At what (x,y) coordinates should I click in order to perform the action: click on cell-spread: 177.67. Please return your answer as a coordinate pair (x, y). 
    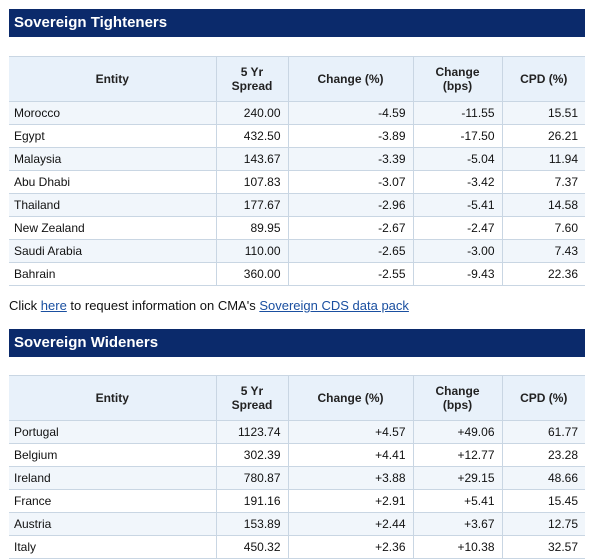
    Looking at the image, I should click on (252, 205).